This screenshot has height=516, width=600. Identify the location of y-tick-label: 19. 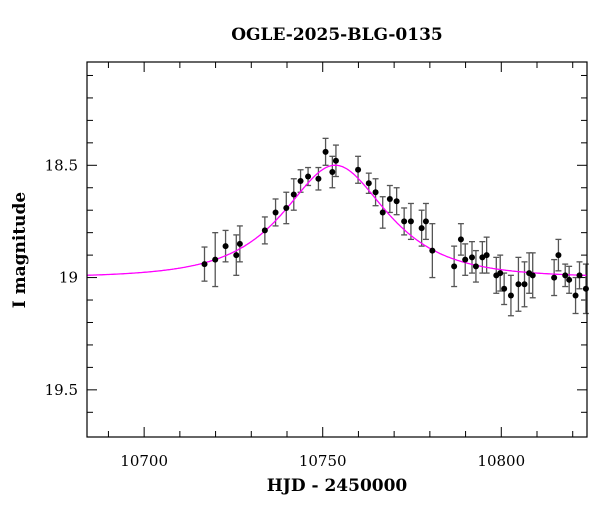
(68, 278).